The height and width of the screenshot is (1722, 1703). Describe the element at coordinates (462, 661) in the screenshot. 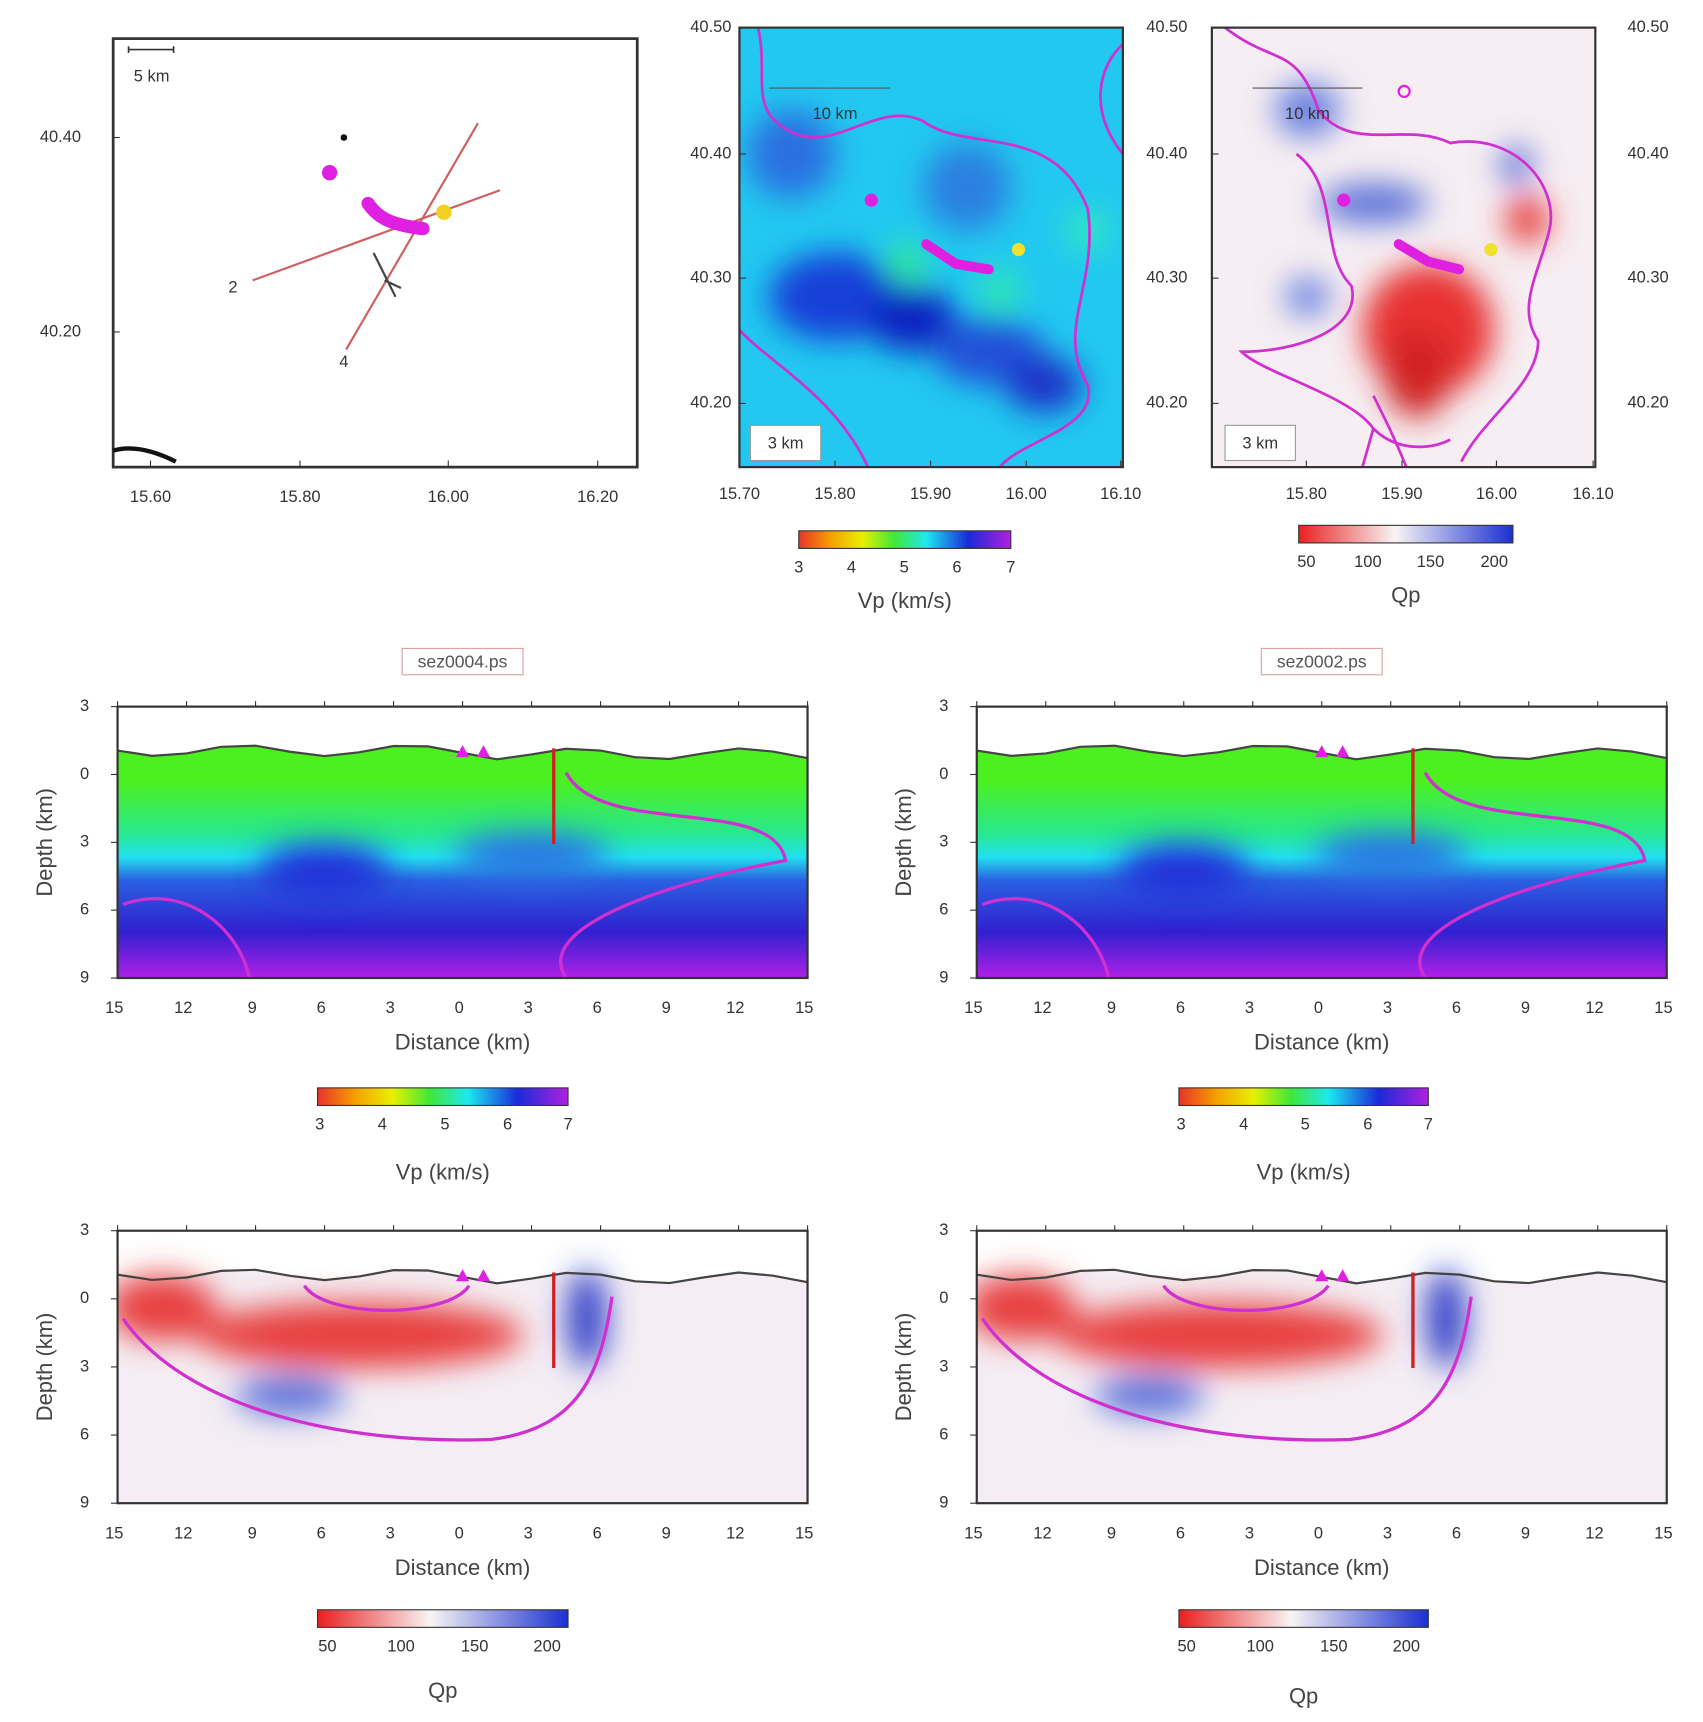

I see `title-box` at that location.